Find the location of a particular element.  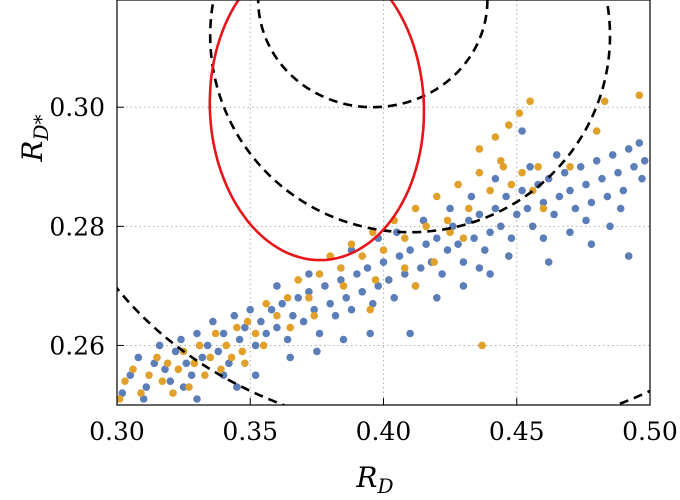

x-tick-label: 0.50 is located at coordinates (650, 431).